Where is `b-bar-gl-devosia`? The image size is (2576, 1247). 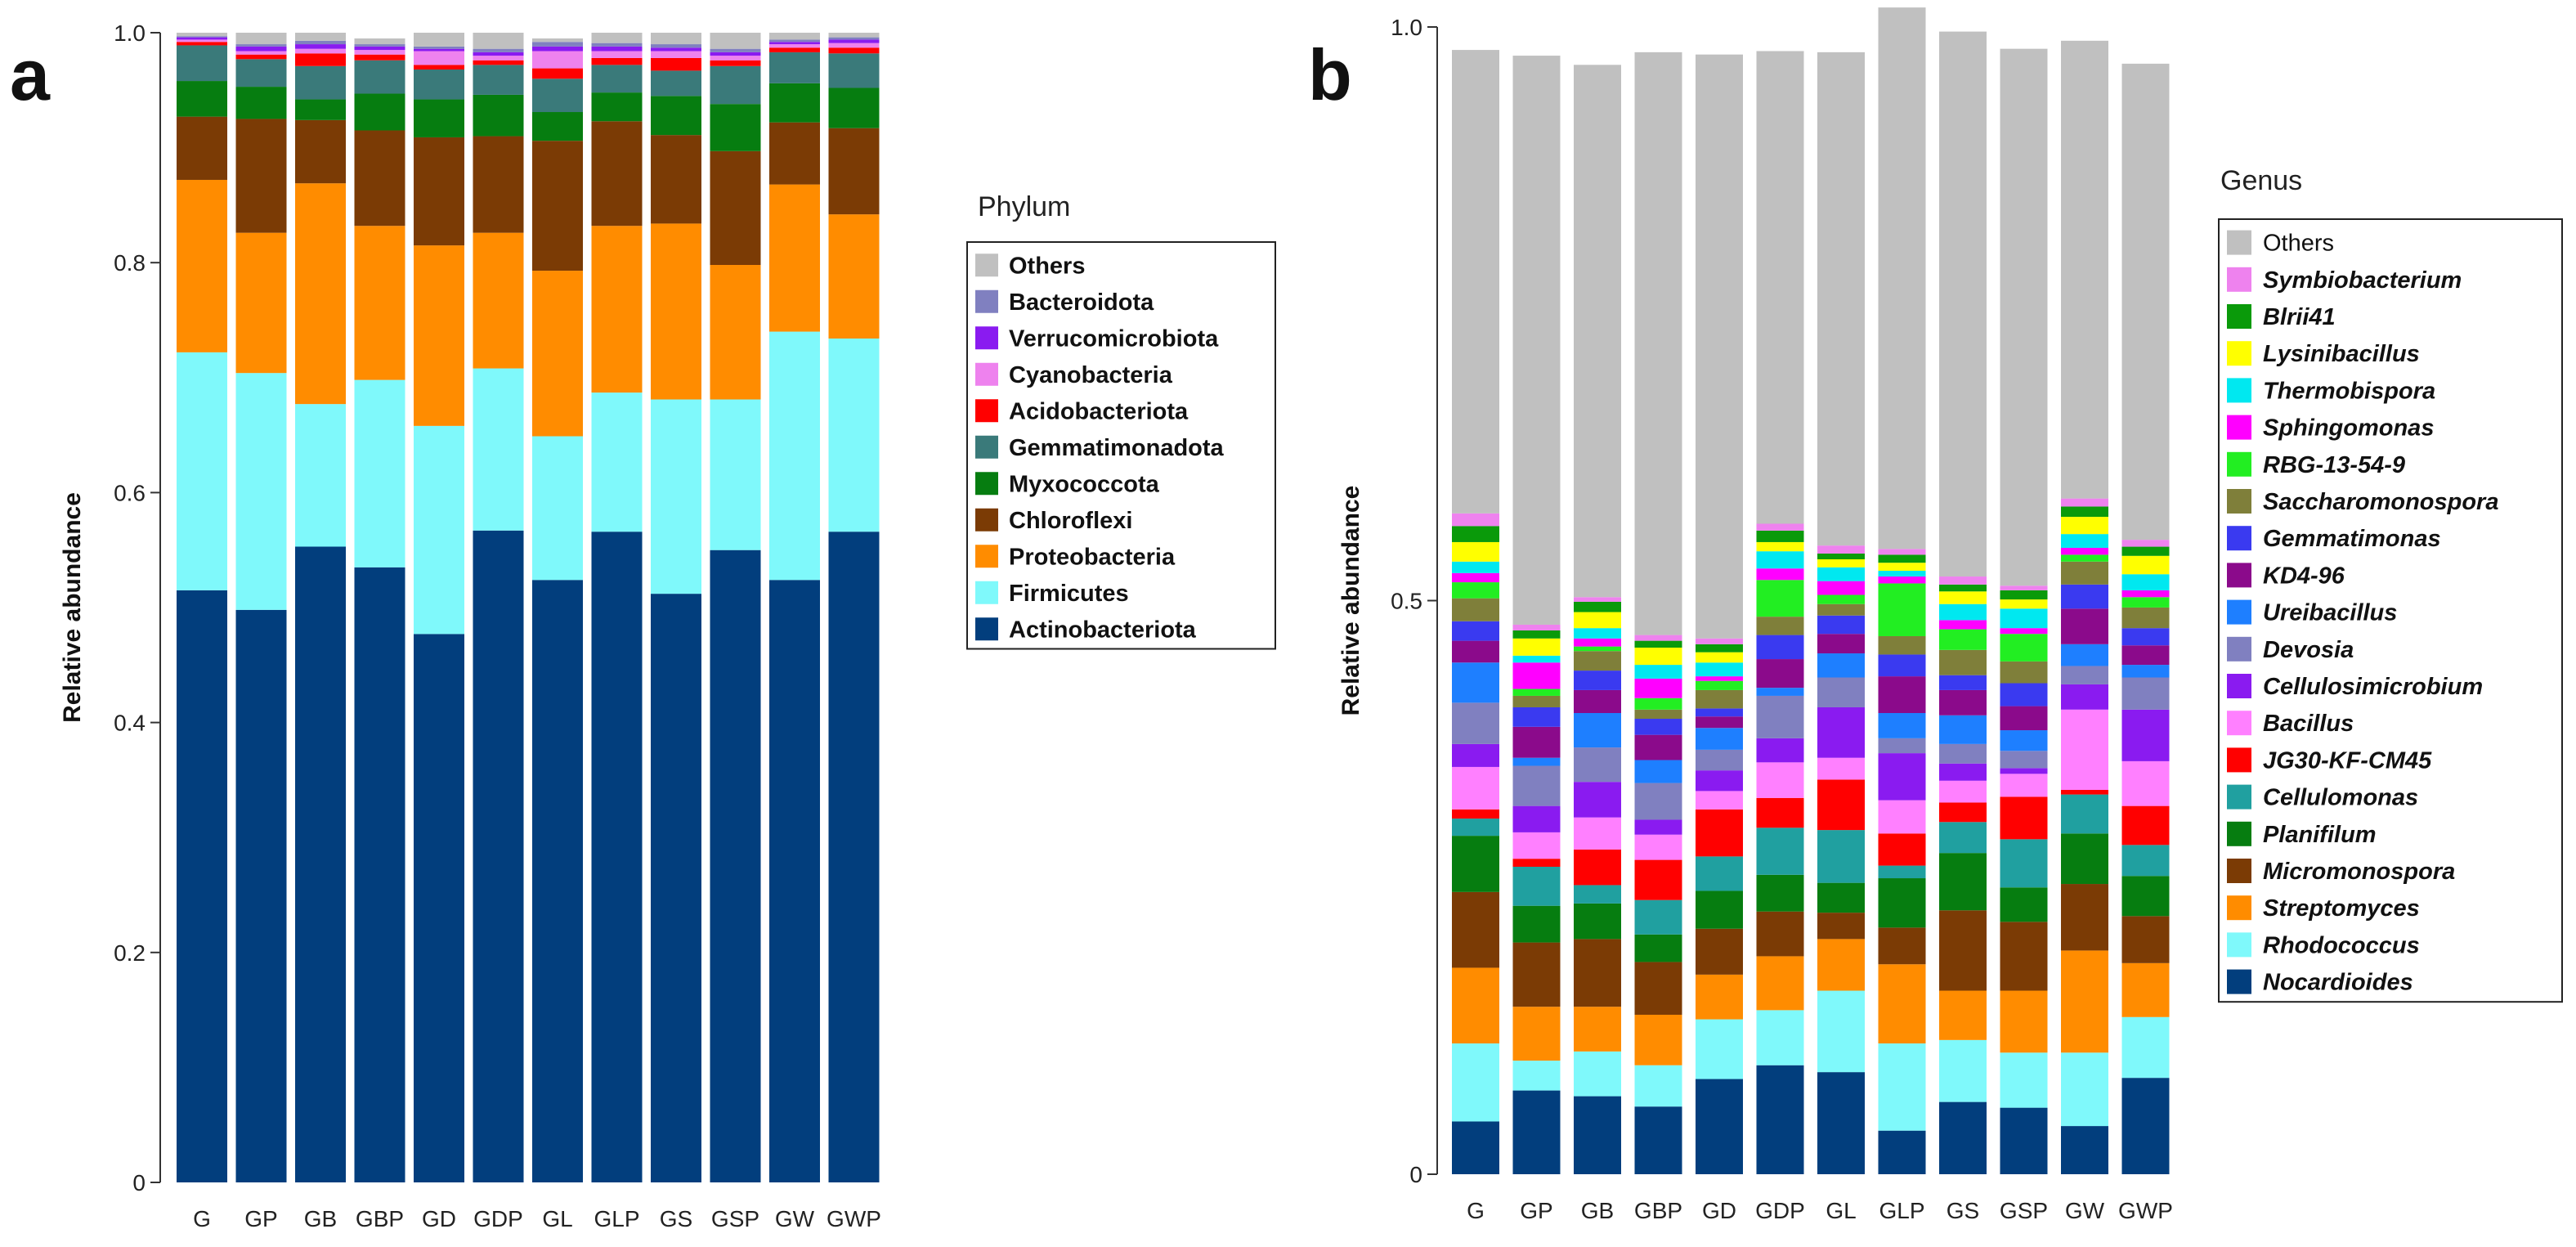
b-bar-gl-devosia is located at coordinates (1841, 692).